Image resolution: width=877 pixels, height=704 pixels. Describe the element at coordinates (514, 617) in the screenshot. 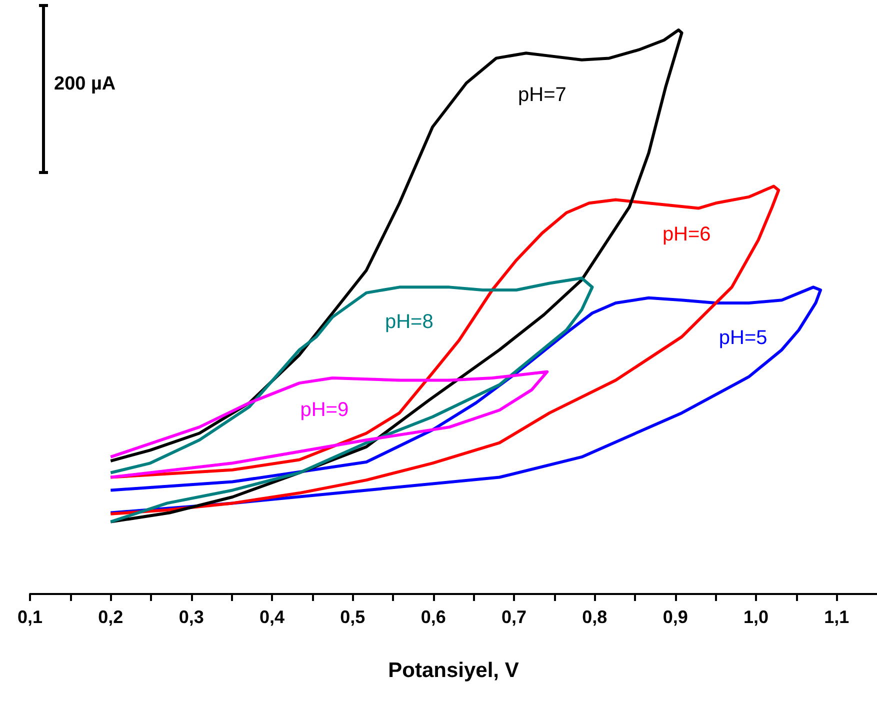

I see `x-tick-label: 0,7` at that location.